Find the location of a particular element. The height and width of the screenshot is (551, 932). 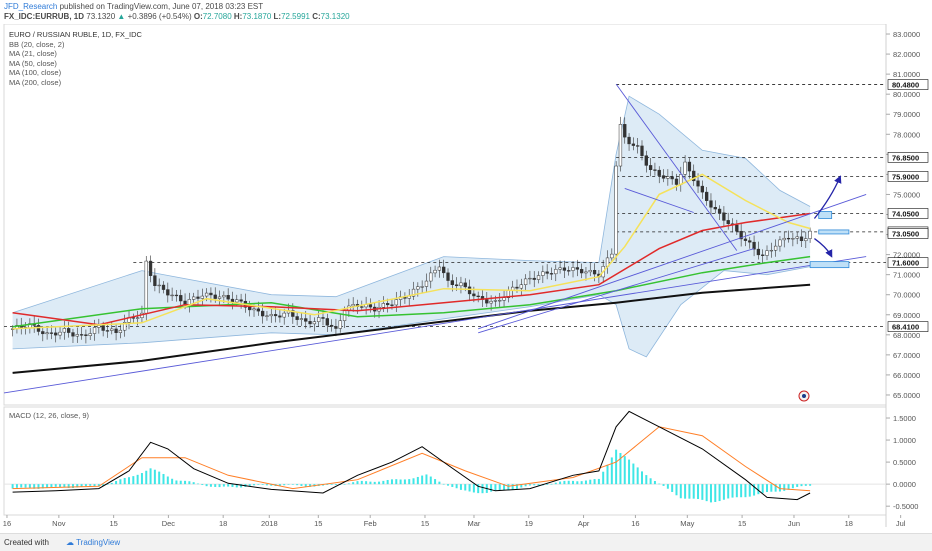

price-label-box is located at coordinates (908, 233).